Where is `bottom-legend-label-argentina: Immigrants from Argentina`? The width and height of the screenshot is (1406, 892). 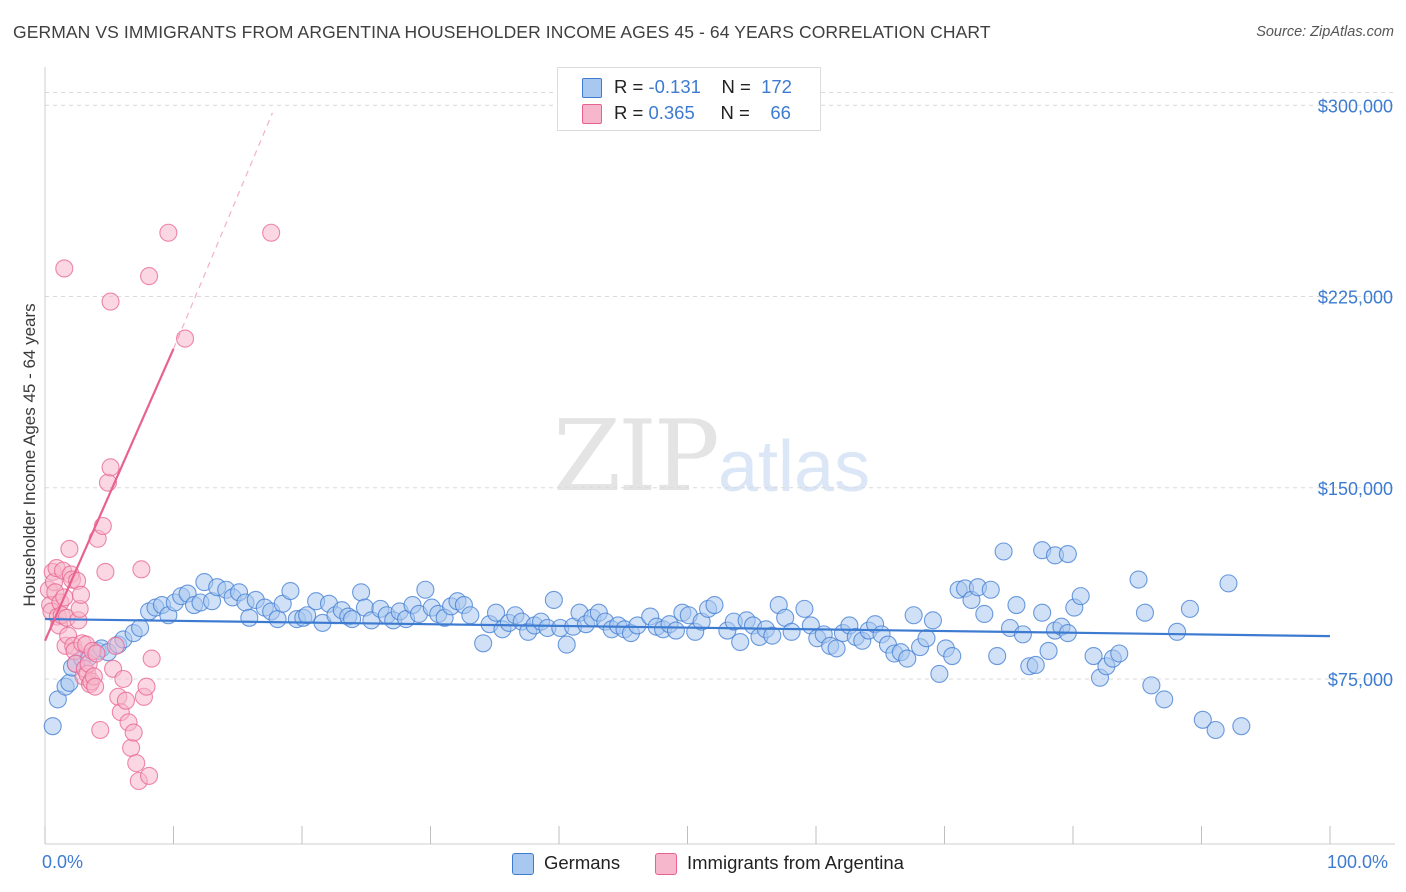
bottom-legend-label-argentina: Immigrants from Argentina is located at coordinates (795, 862).